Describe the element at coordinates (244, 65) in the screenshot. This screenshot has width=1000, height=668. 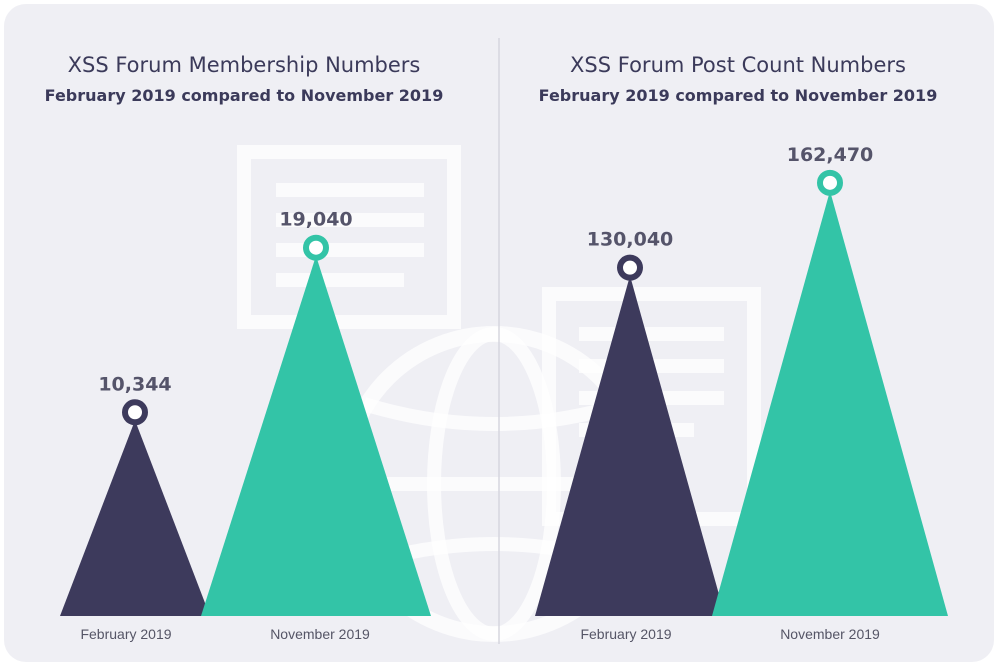
I see `membership-title: XSS Forum Membership Numbers` at that location.